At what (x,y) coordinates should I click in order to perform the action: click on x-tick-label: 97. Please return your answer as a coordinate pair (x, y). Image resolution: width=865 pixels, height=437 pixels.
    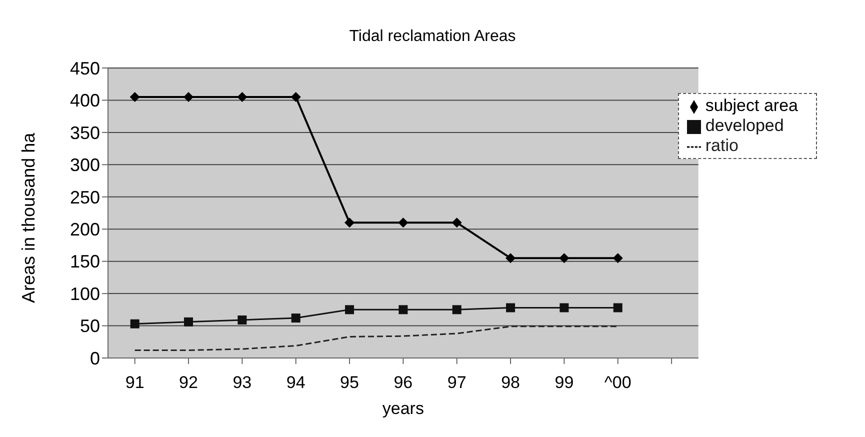
    Looking at the image, I should click on (456, 382).